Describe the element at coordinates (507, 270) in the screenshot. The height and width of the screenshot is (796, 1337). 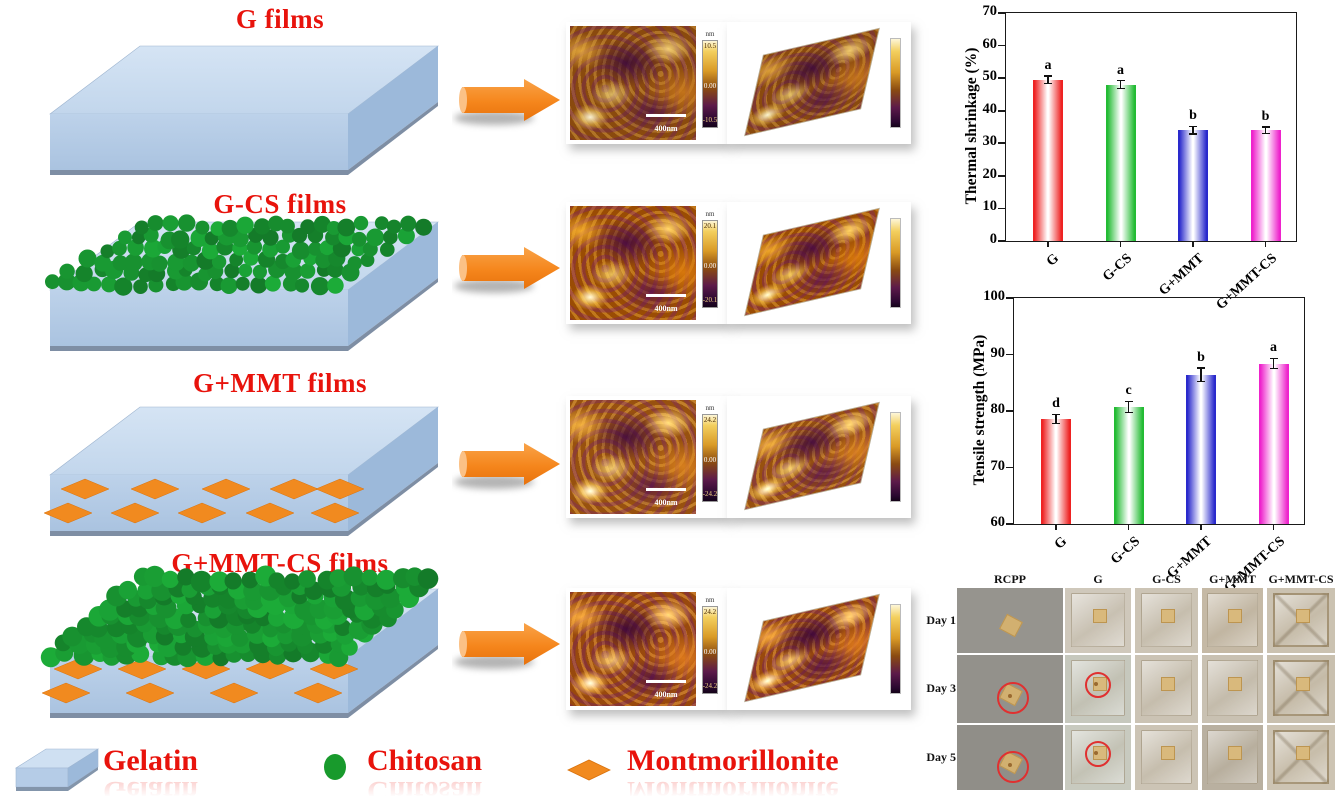
I see `arrow-icon` at that location.